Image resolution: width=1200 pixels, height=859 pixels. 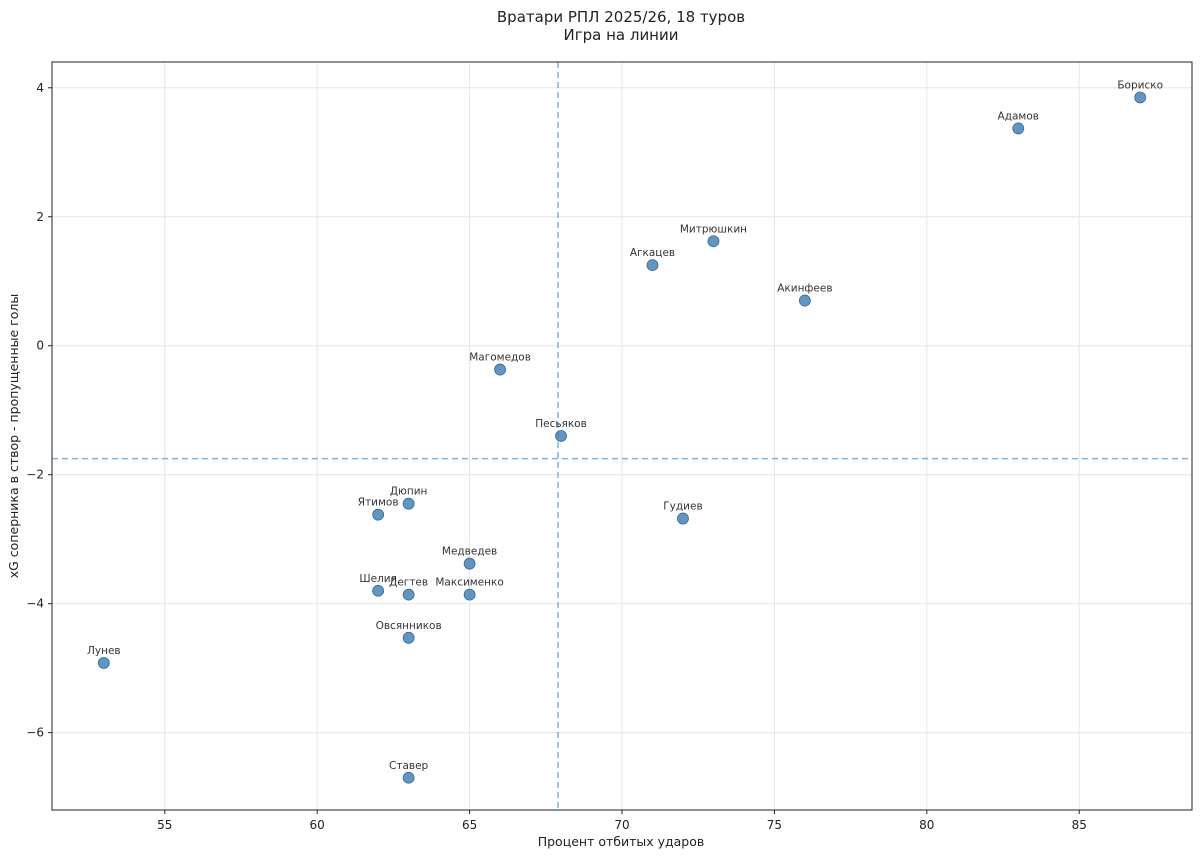 I want to click on point-label: Дегтев, so click(x=408, y=583).